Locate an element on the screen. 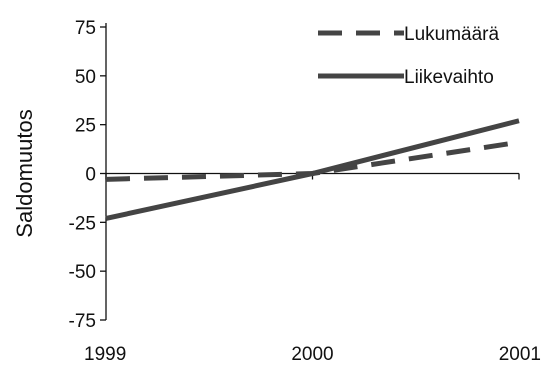 This screenshot has height=365, width=544. y-axis-ticks: 75 50 25 0 -25 -50 -75 is located at coordinates (87, 175).